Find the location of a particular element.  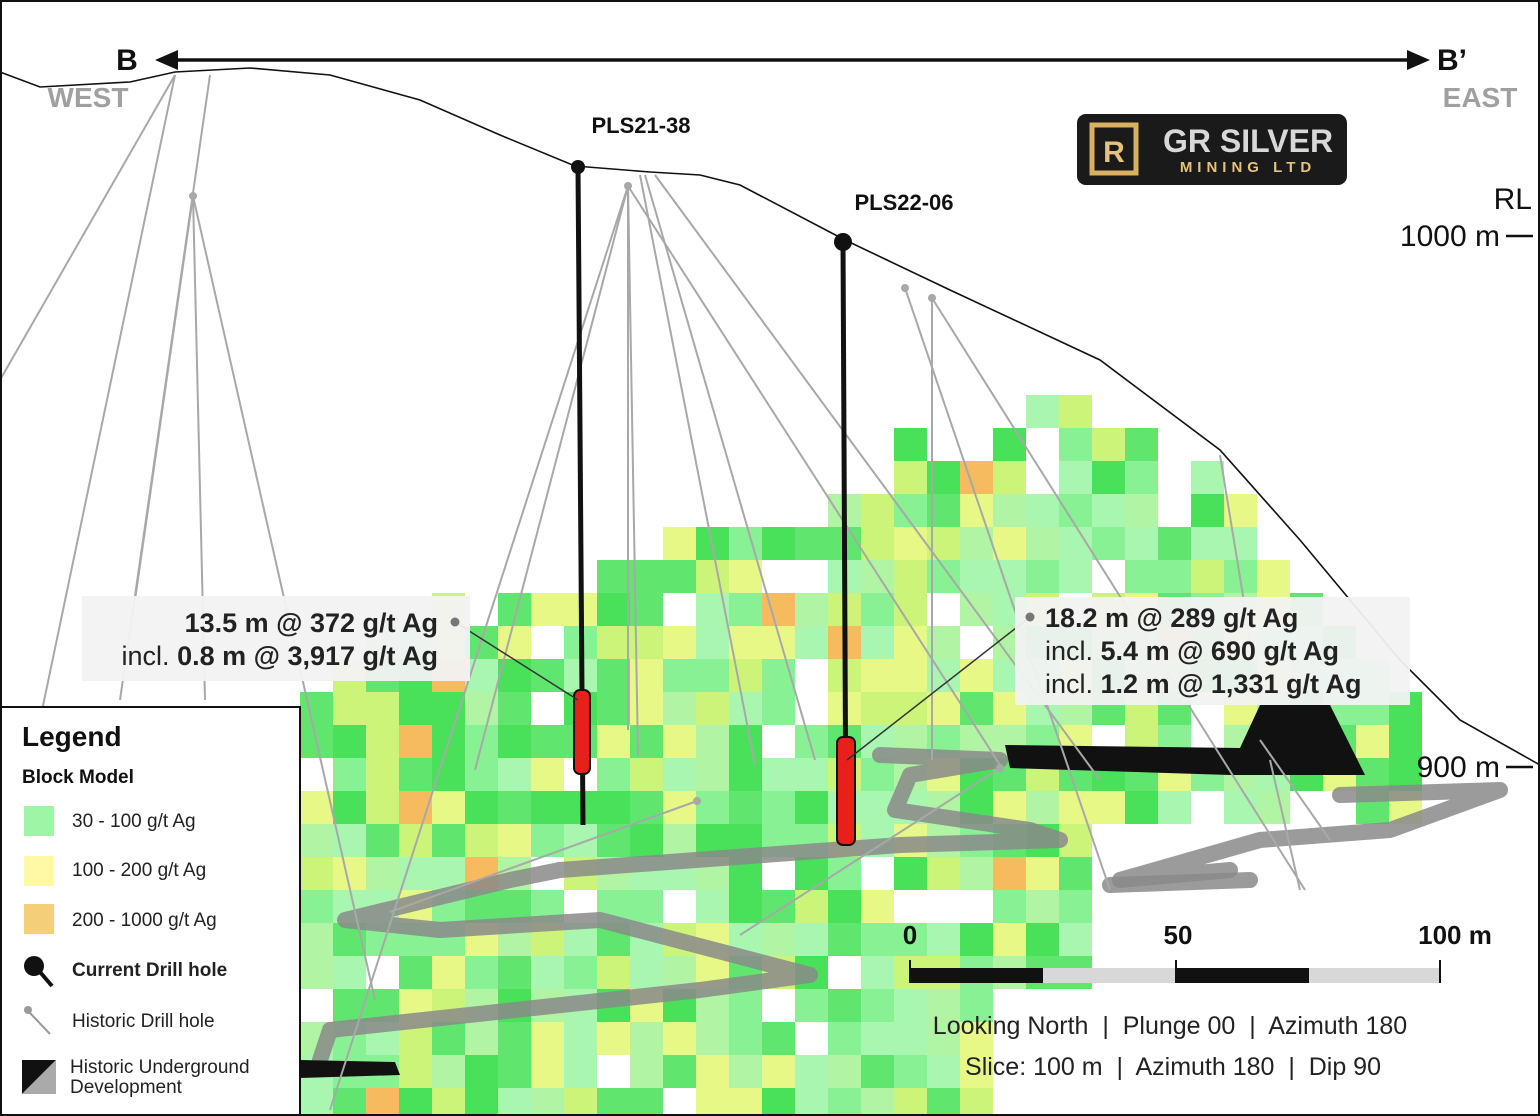

callout-text: 1.2 m @ 1,331 g/t Ag is located at coordinates (1231, 684).